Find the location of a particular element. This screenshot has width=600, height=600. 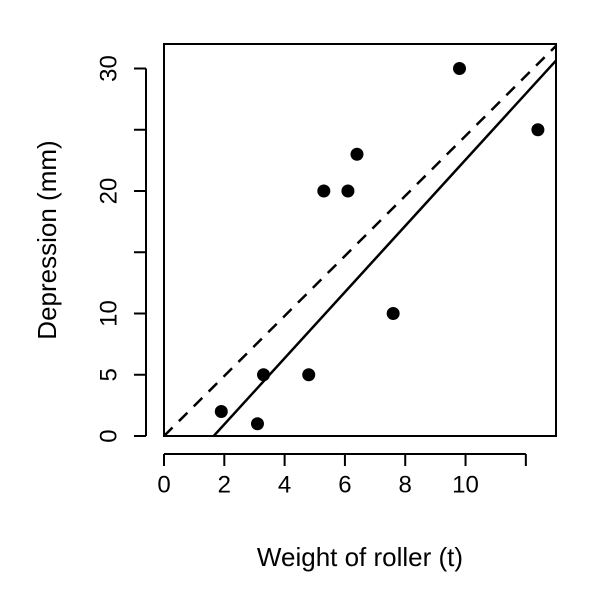

x-tick-label: 2 is located at coordinates (224, 484).